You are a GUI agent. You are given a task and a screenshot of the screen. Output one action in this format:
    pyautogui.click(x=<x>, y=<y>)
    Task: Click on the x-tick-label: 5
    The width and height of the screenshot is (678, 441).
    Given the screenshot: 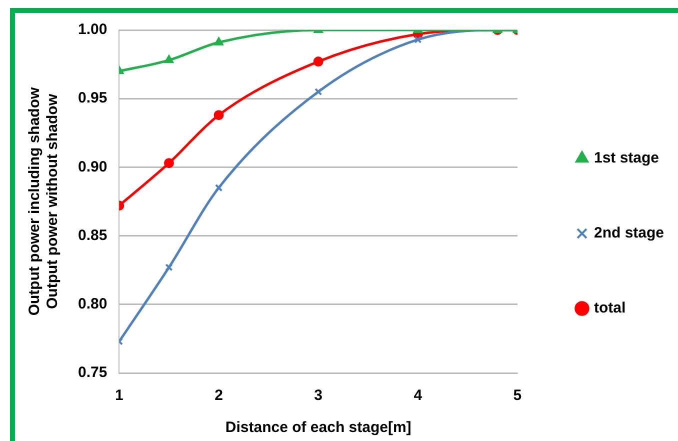 What is the action you would take?
    pyautogui.click(x=517, y=395)
    